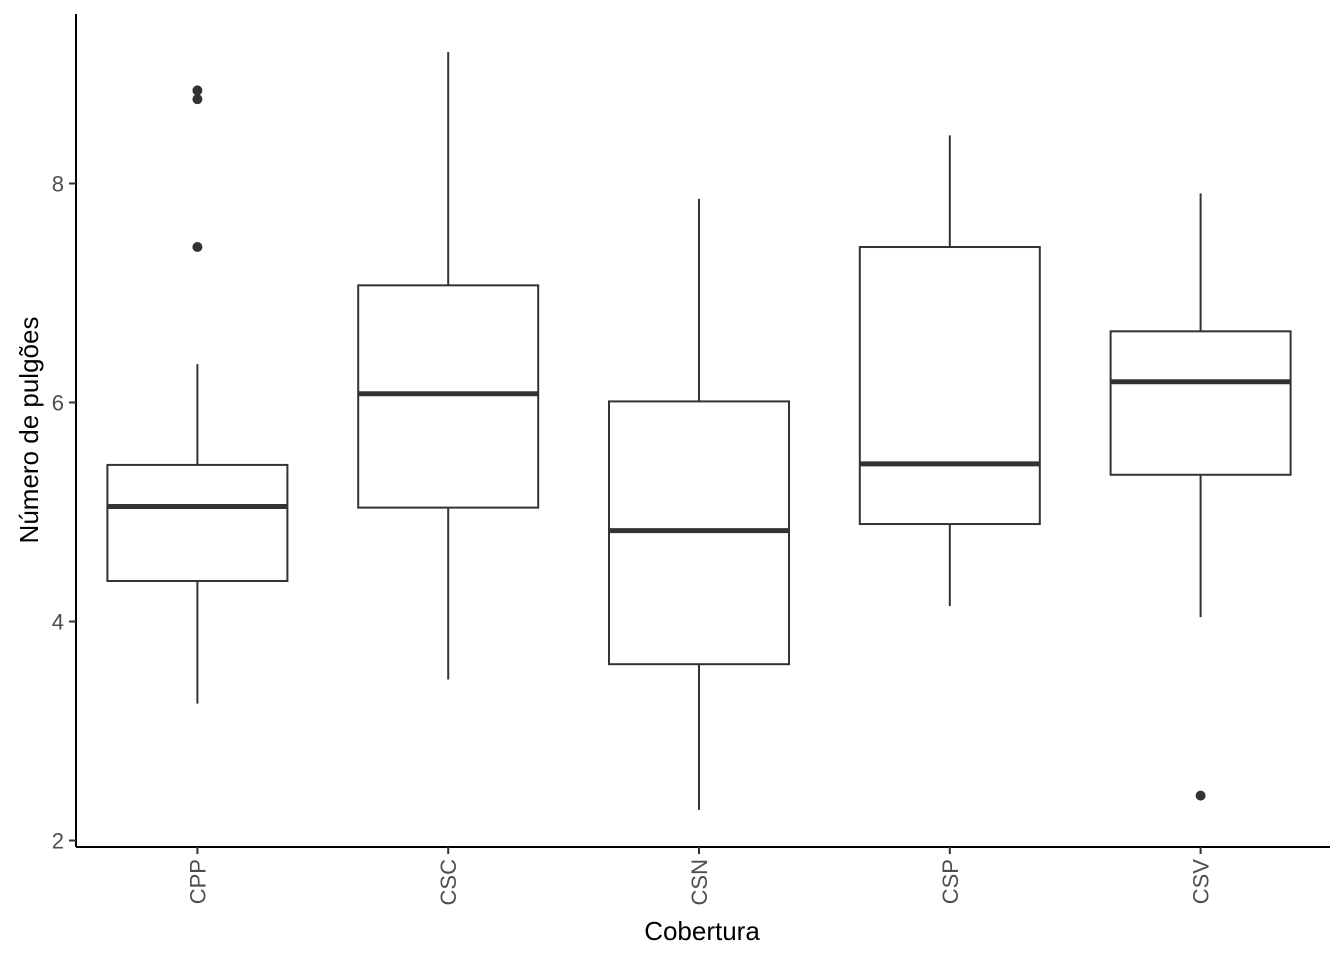 The image size is (1344, 960). I want to click on y-ticks: 2 4 6 8, so click(64, 513).